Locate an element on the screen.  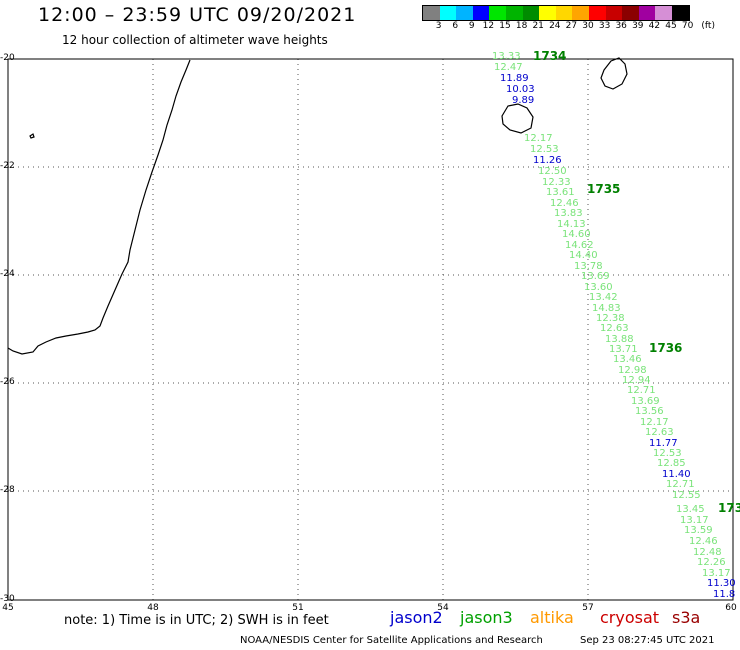
longitude-label: 57 is located at coordinates (588, 608).